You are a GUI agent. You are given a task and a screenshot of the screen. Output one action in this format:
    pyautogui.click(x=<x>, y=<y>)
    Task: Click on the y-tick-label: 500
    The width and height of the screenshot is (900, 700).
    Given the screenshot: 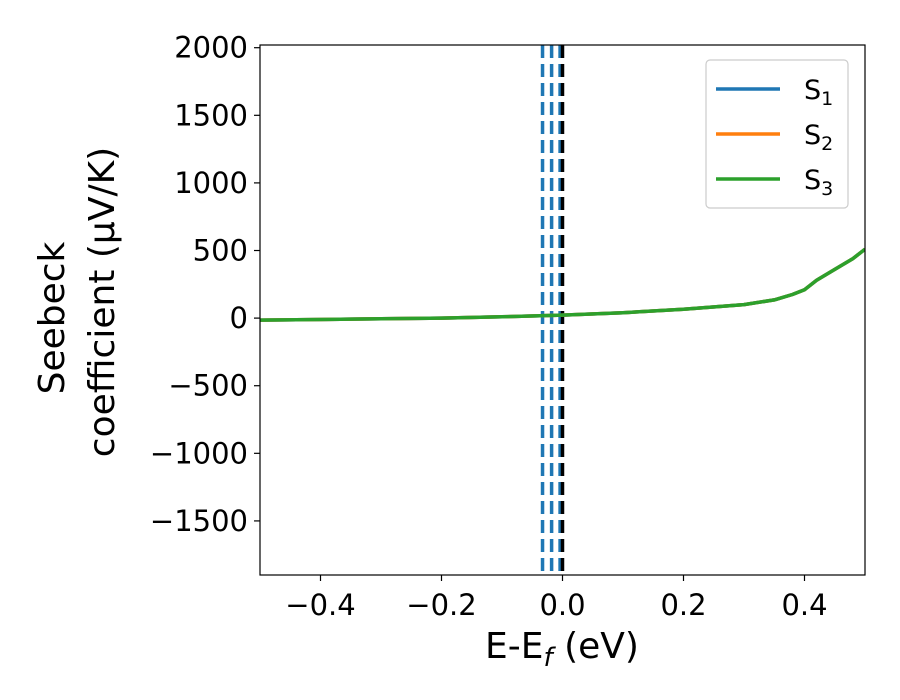 What is the action you would take?
    pyautogui.click(x=220, y=251)
    